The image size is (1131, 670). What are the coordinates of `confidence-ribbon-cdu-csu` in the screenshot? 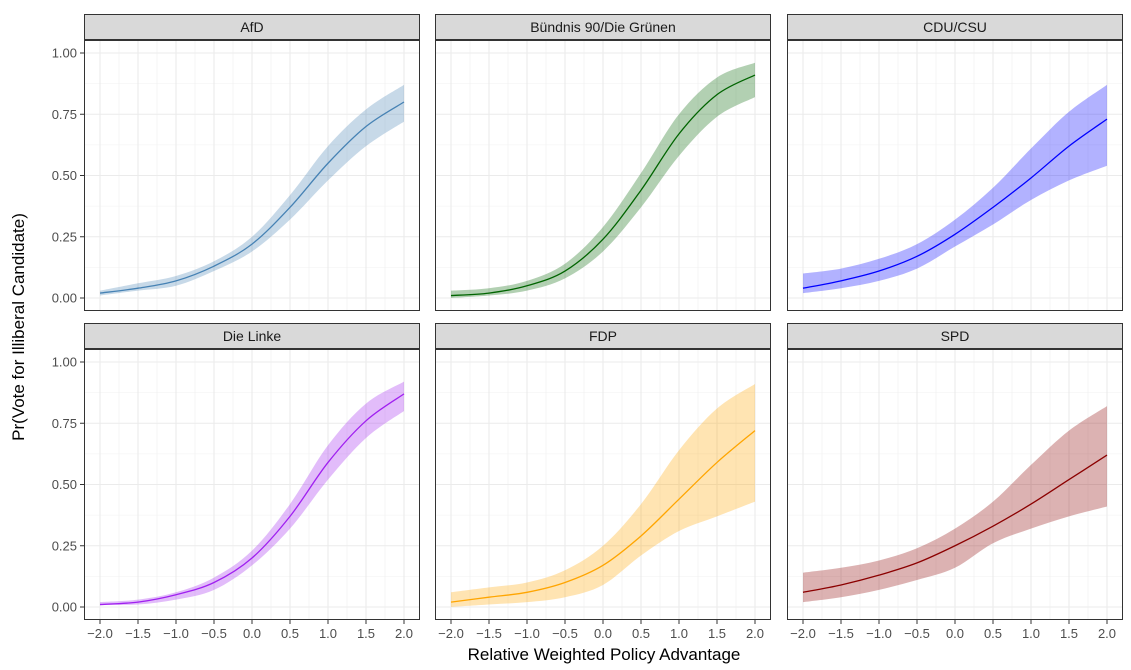 It's located at (955, 189).